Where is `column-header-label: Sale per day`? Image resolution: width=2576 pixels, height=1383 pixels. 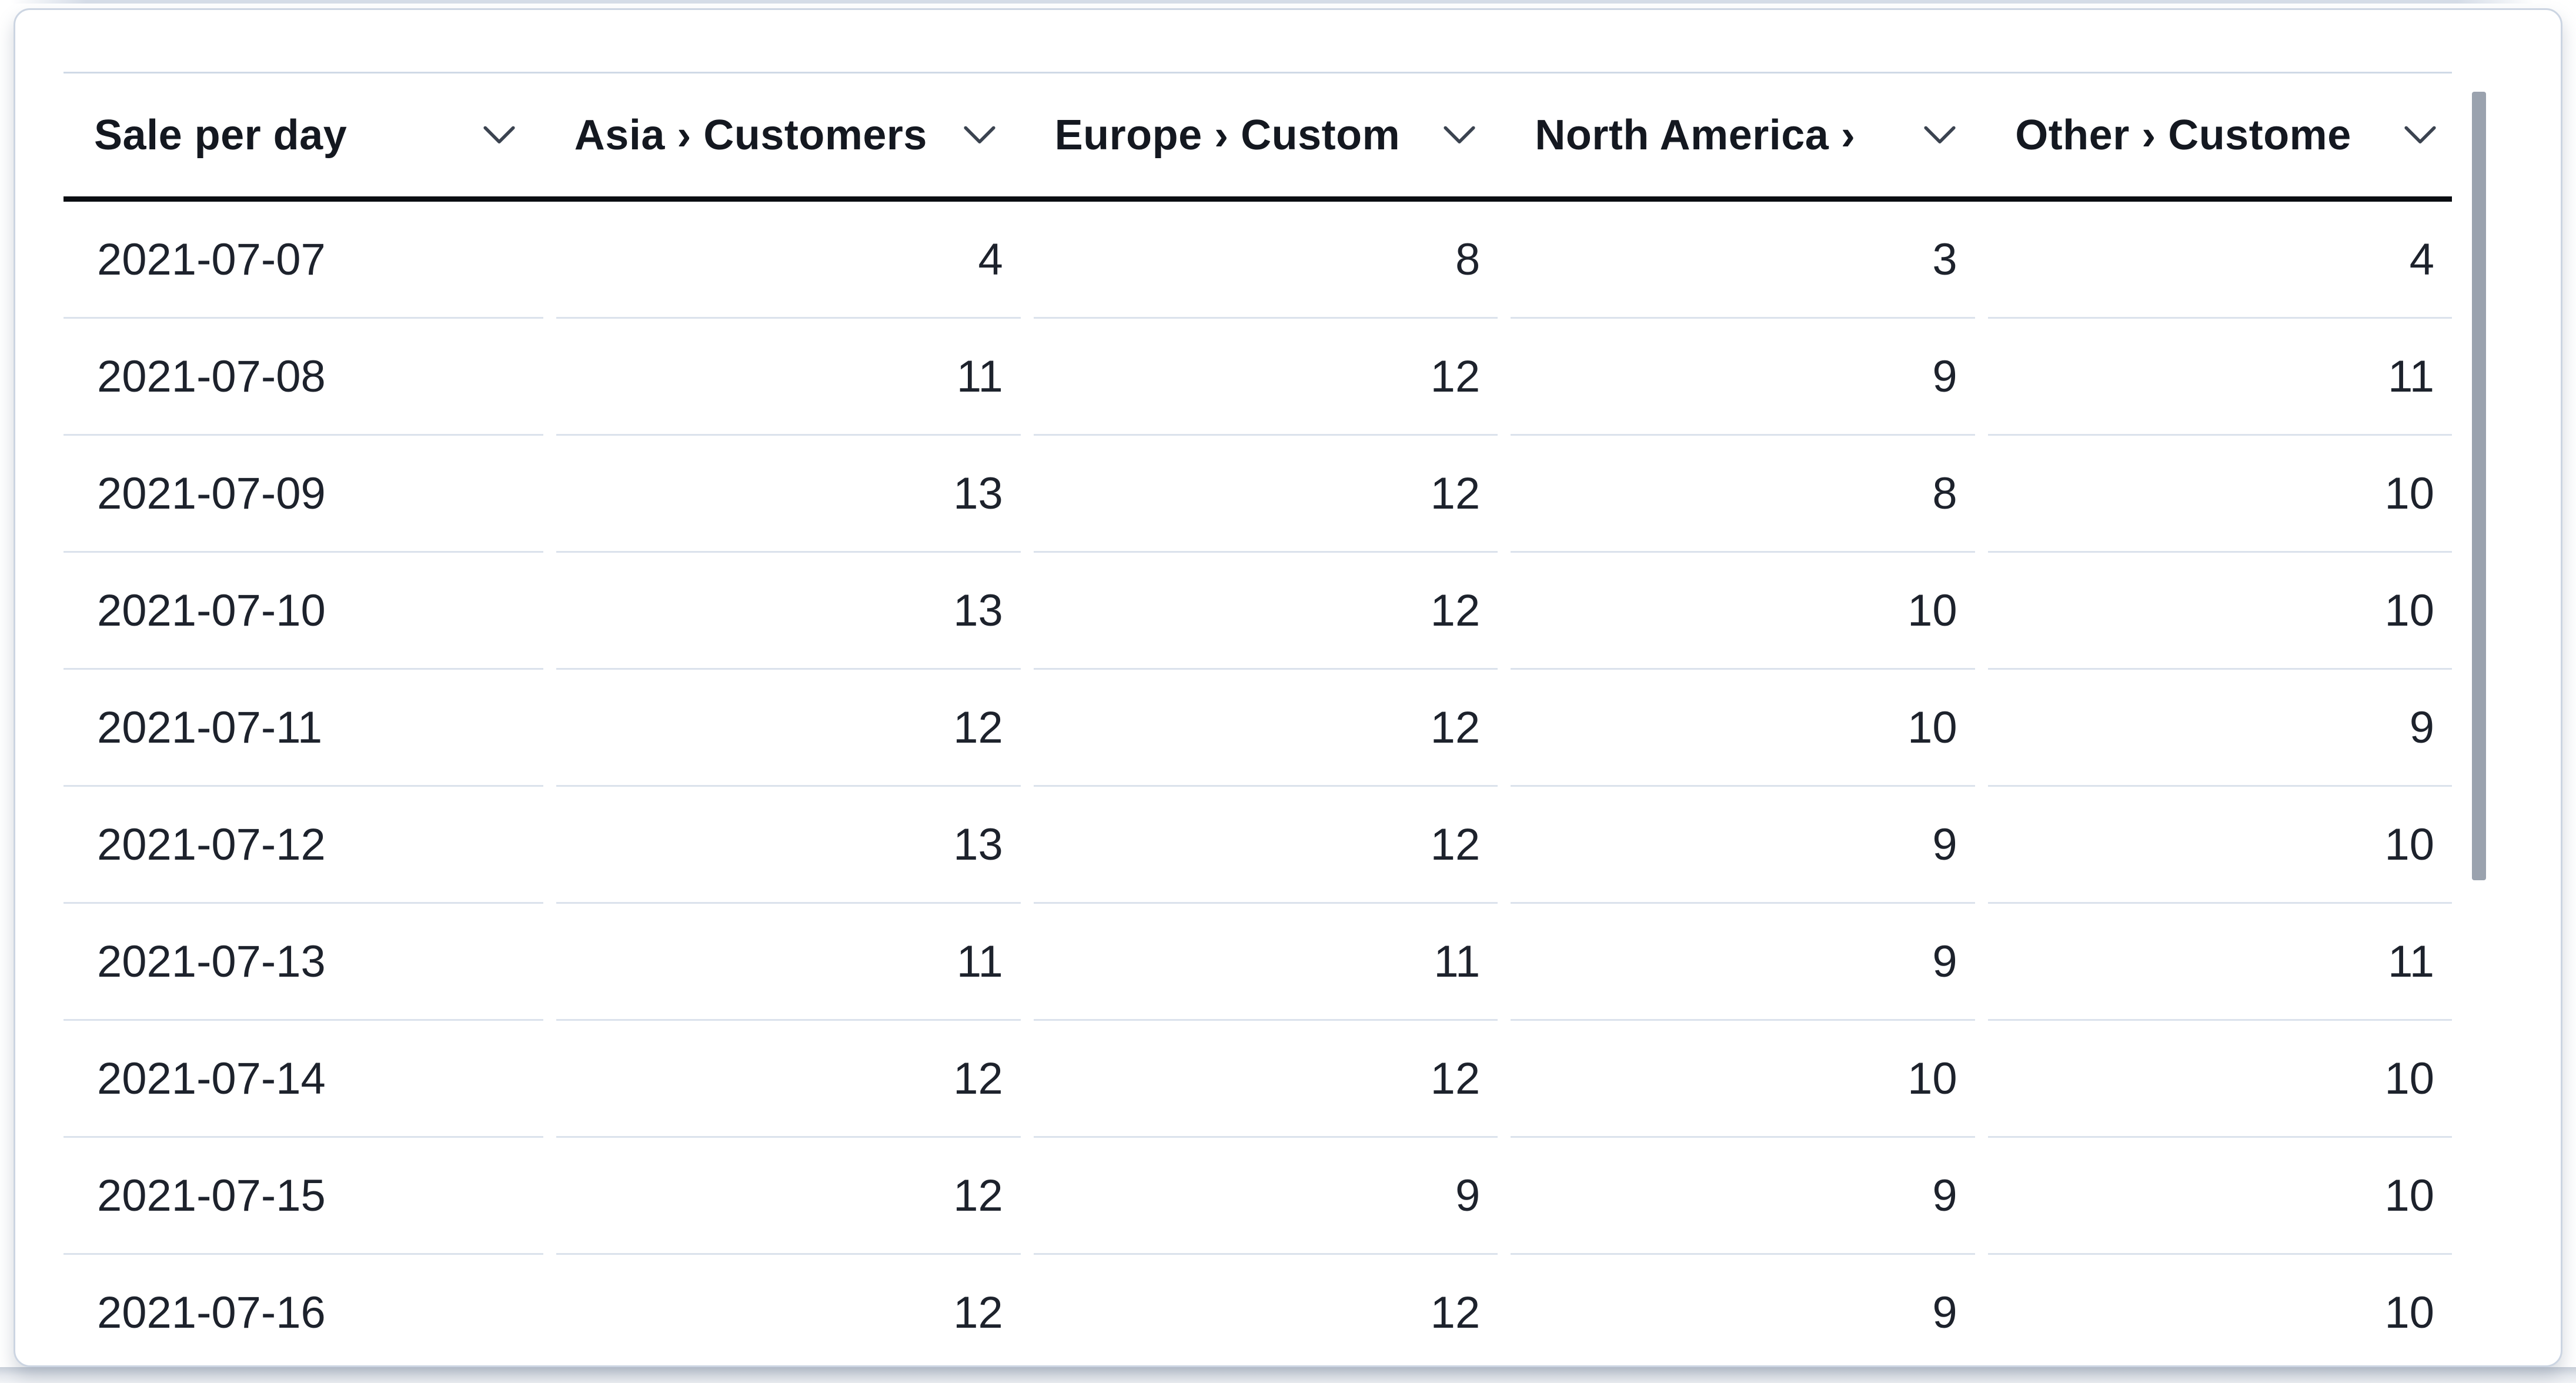 column-header-label: Sale per day is located at coordinates (221, 135).